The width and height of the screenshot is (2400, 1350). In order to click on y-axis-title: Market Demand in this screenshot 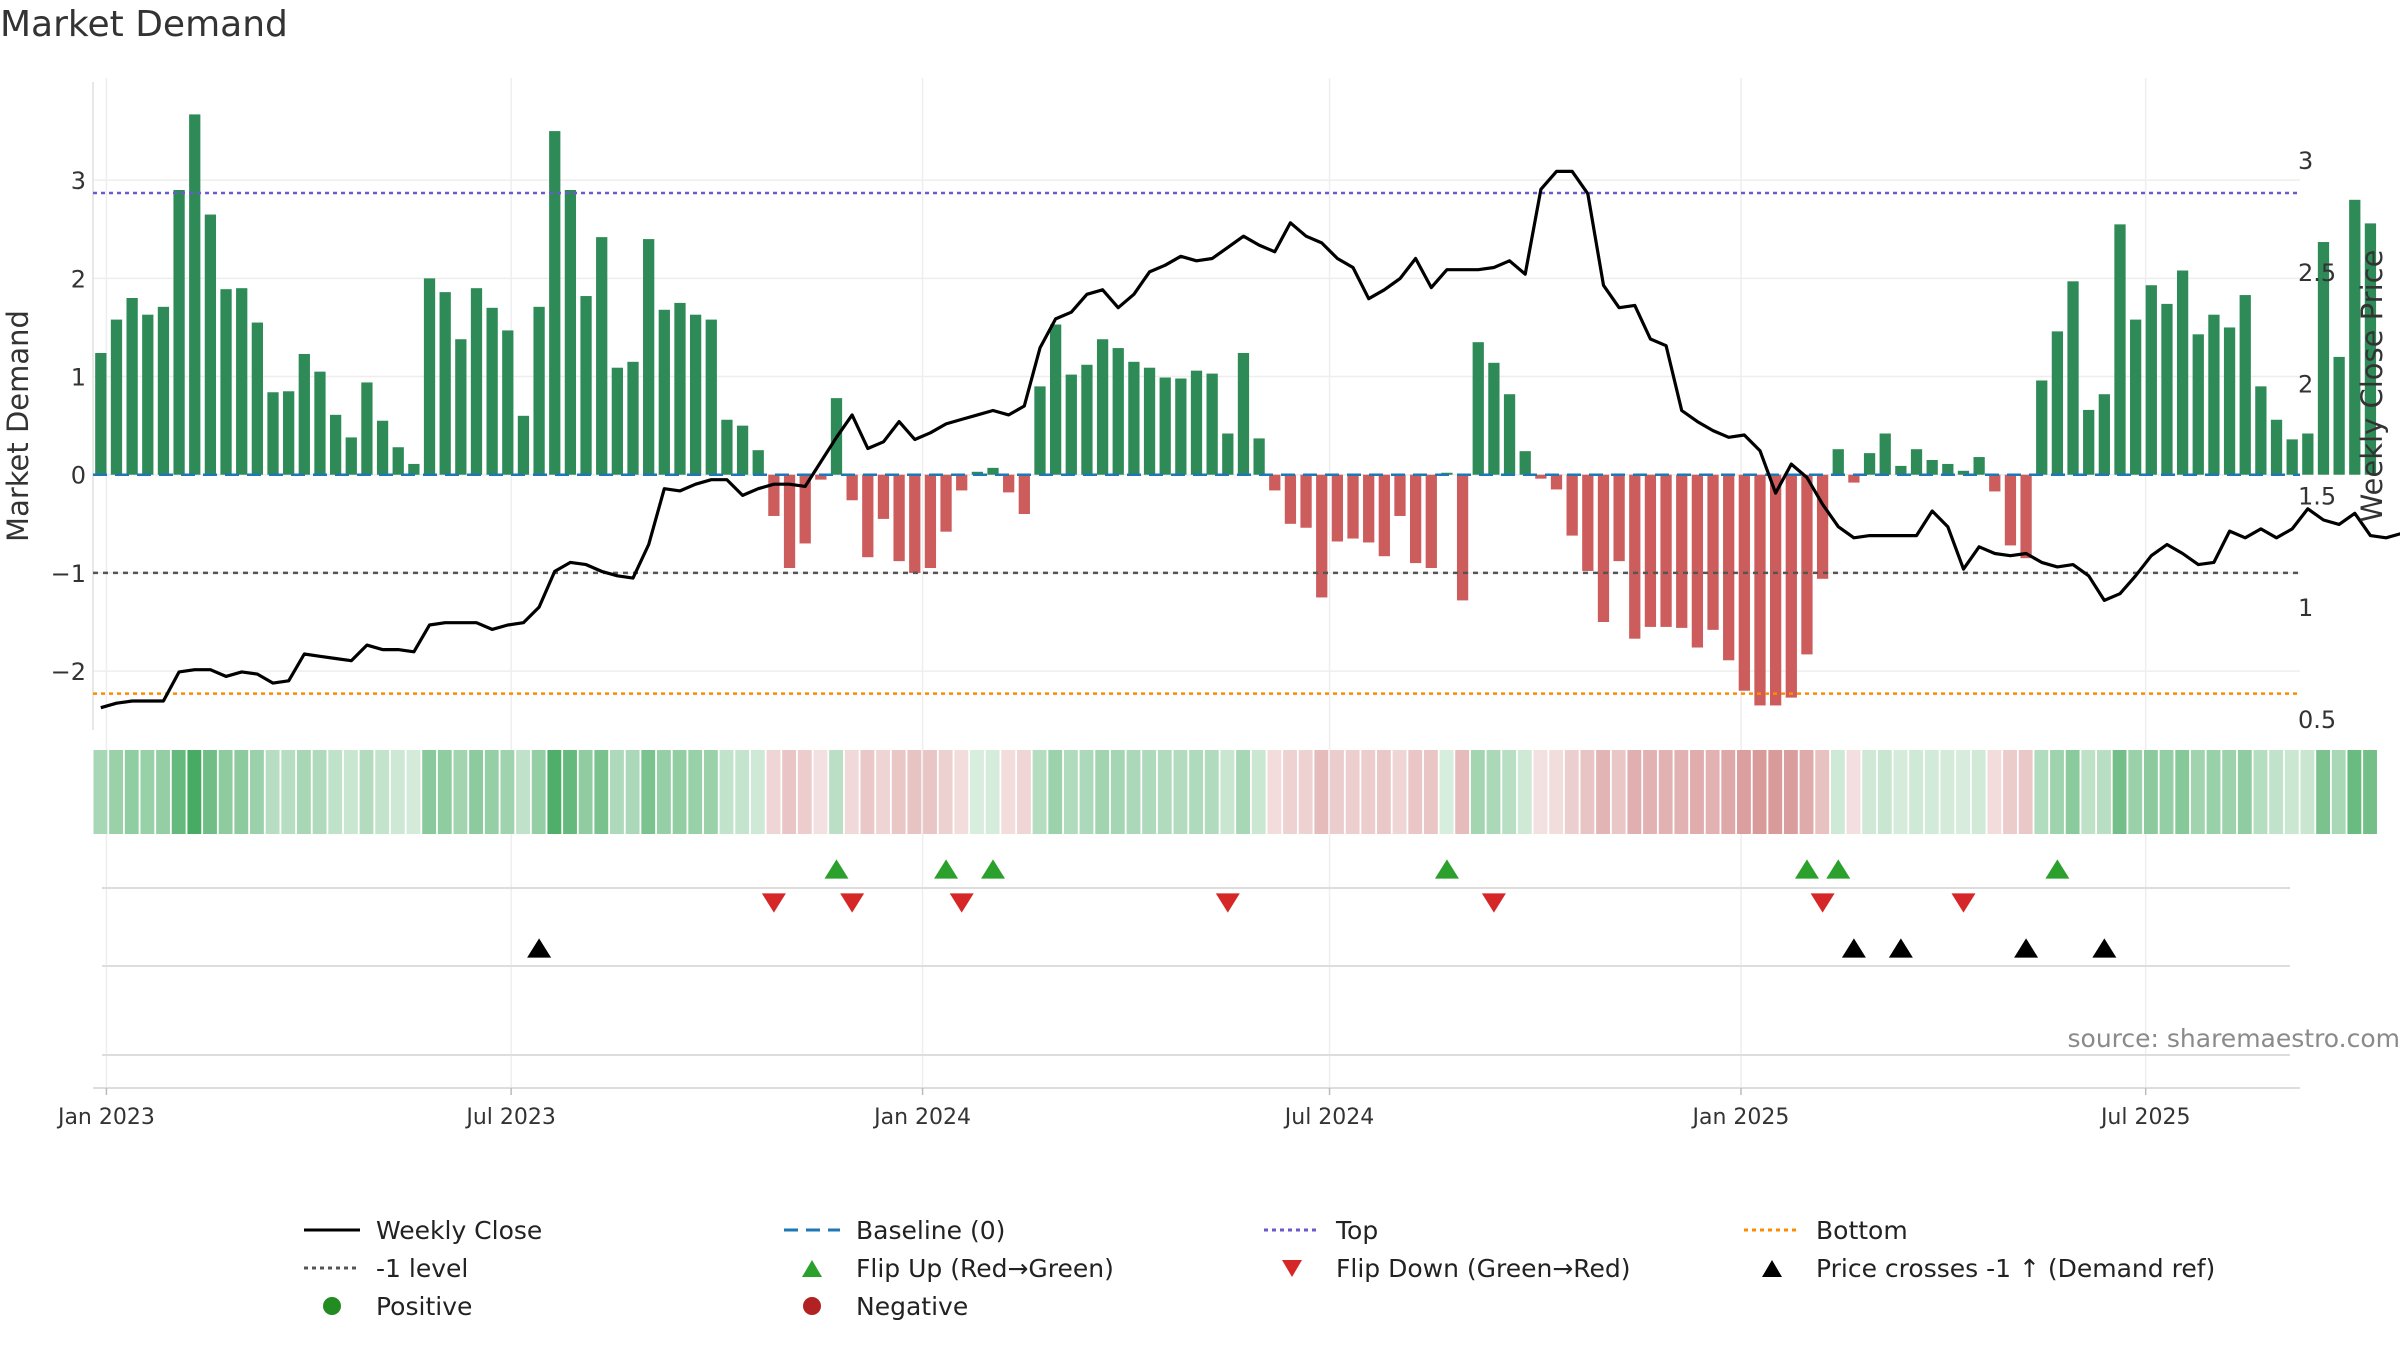, I will do `click(18, 426)`.